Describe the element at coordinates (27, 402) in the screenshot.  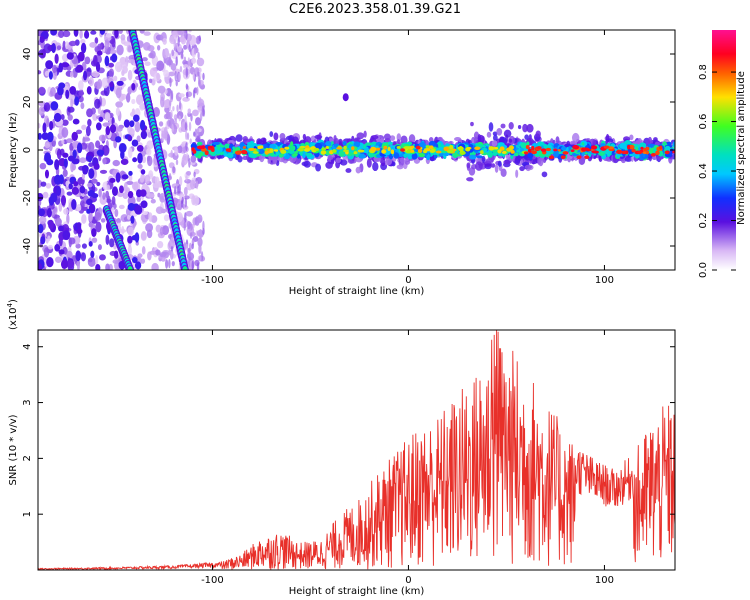
I see `y-tick-label: 3` at that location.